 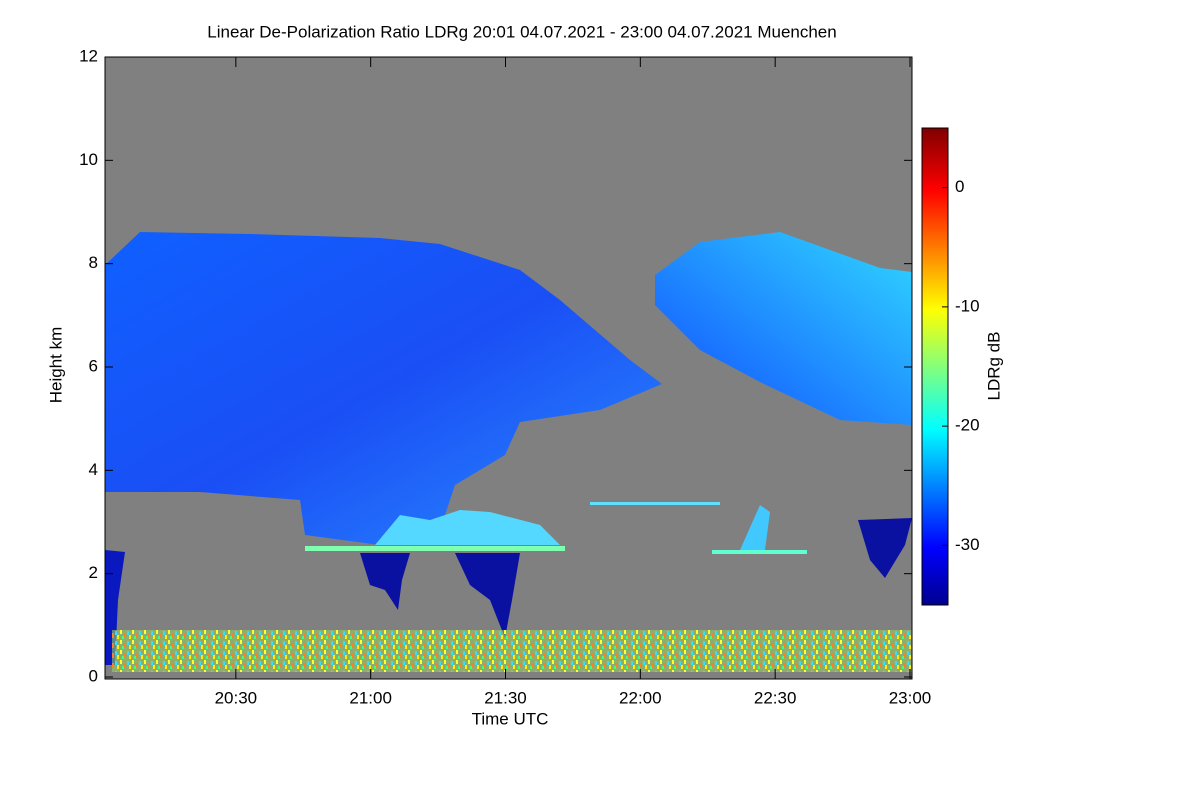 I want to click on colorbar, so click(x=935, y=366).